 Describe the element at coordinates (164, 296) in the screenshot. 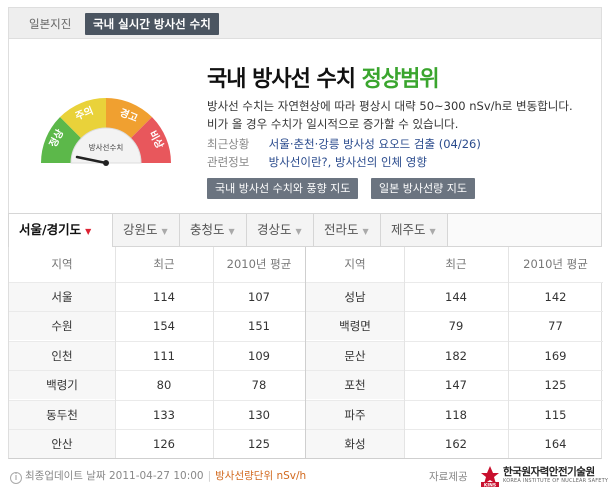

I see `recent-value: 114` at that location.